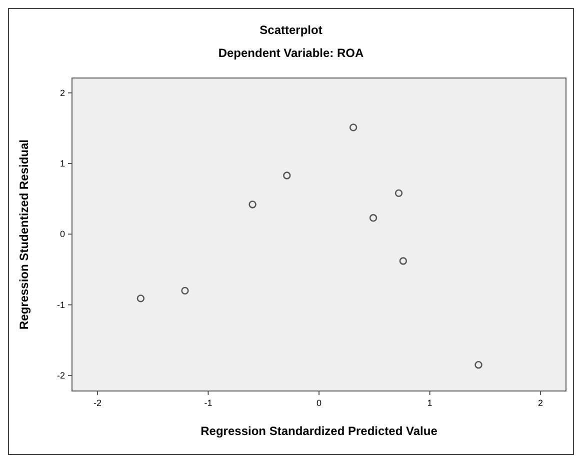 The height and width of the screenshot is (463, 582). What do you see at coordinates (291, 53) in the screenshot?
I see `chart-subtitle: Dependent Variable: ROA` at bounding box center [291, 53].